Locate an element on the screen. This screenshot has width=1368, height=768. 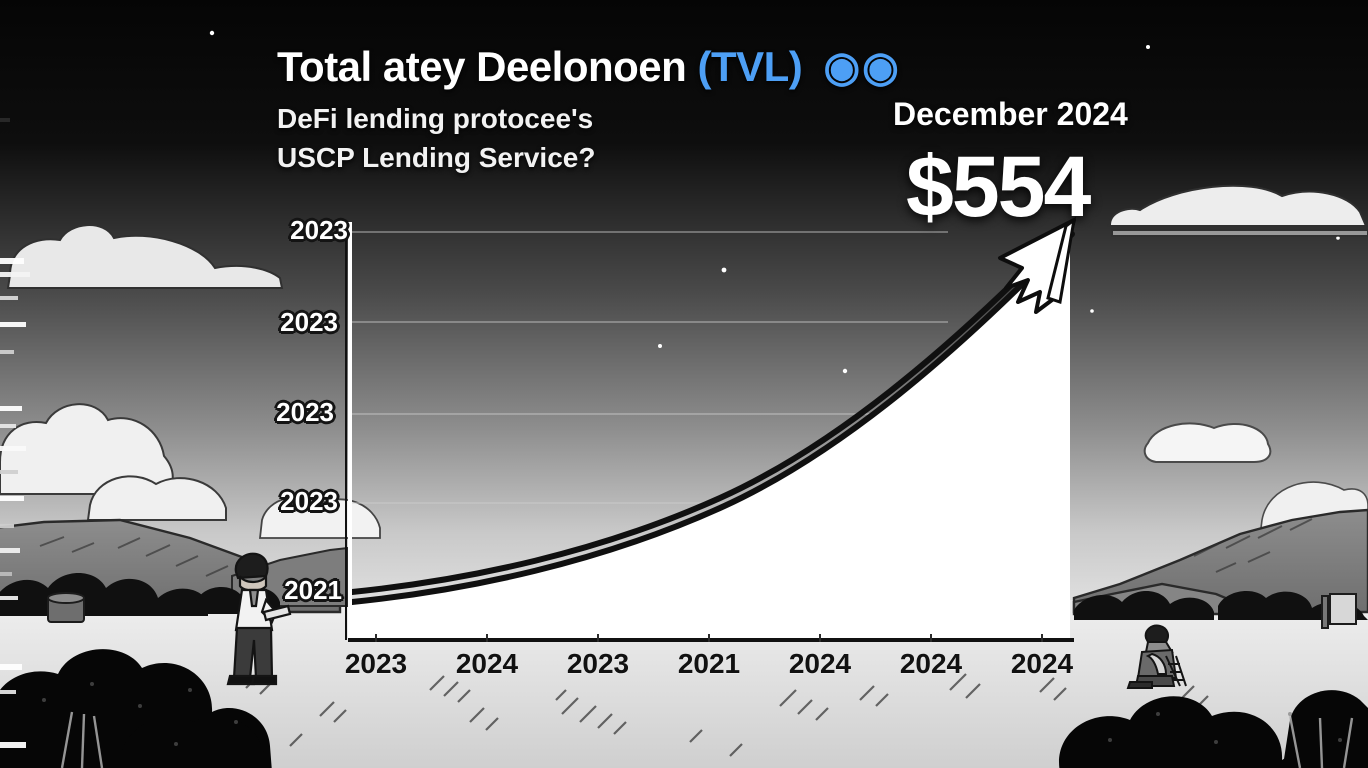
x-axis-tick-2: 2023 is located at coordinates (598, 664).